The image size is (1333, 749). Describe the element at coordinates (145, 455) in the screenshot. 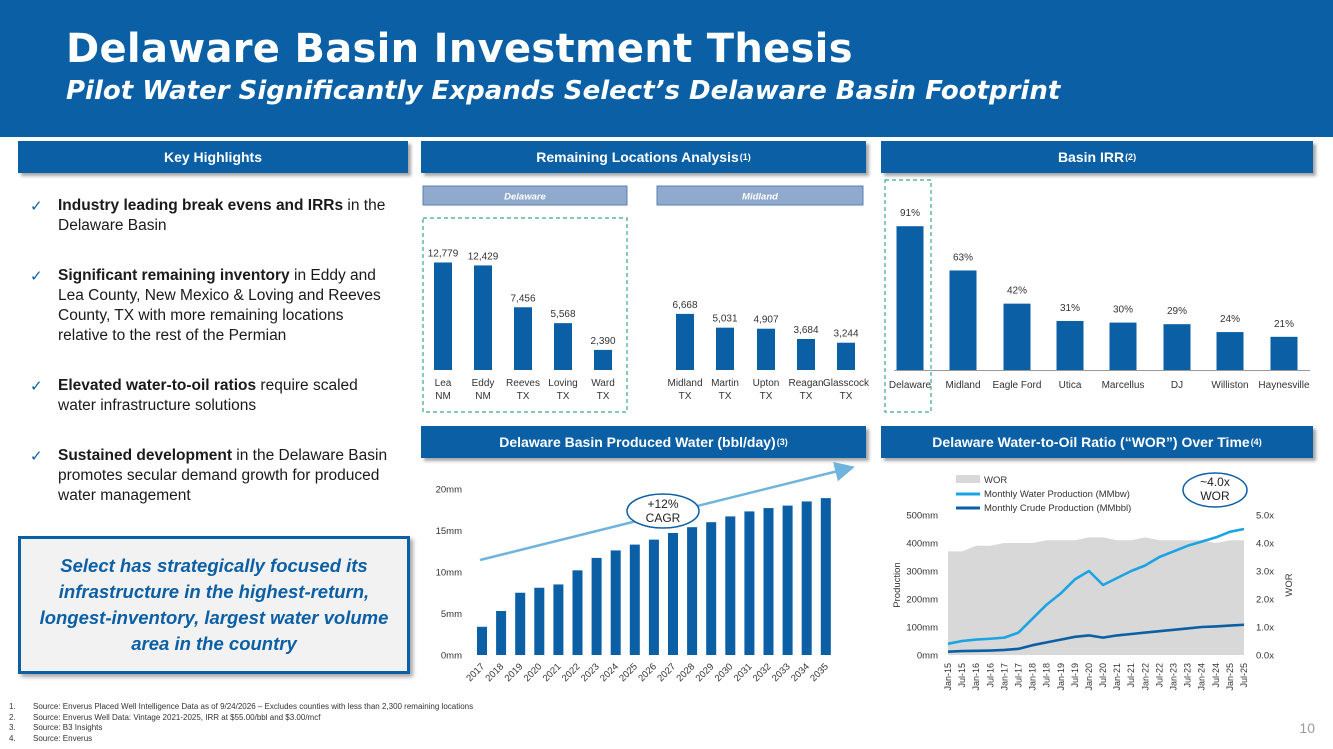

I see `highlight-bold: Sustained development` at that location.